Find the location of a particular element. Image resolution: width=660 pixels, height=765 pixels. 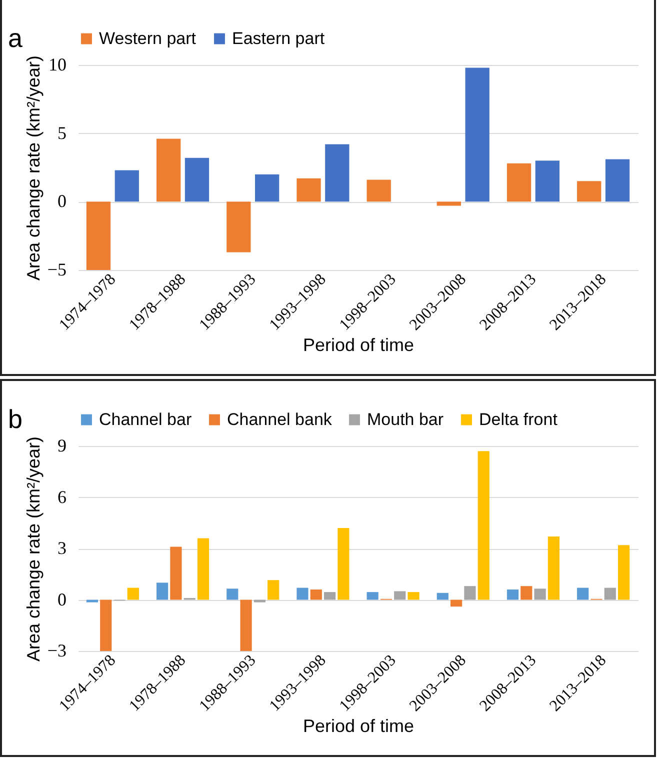

legend-label: Western part is located at coordinates (147, 38).